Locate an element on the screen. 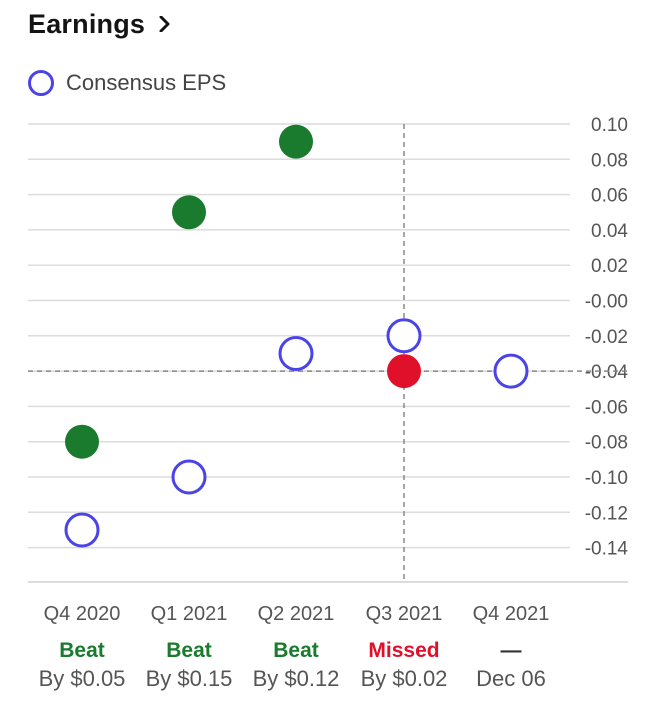 This screenshot has height=724, width=668. result-detail: By $0.05 is located at coordinates (82, 678).